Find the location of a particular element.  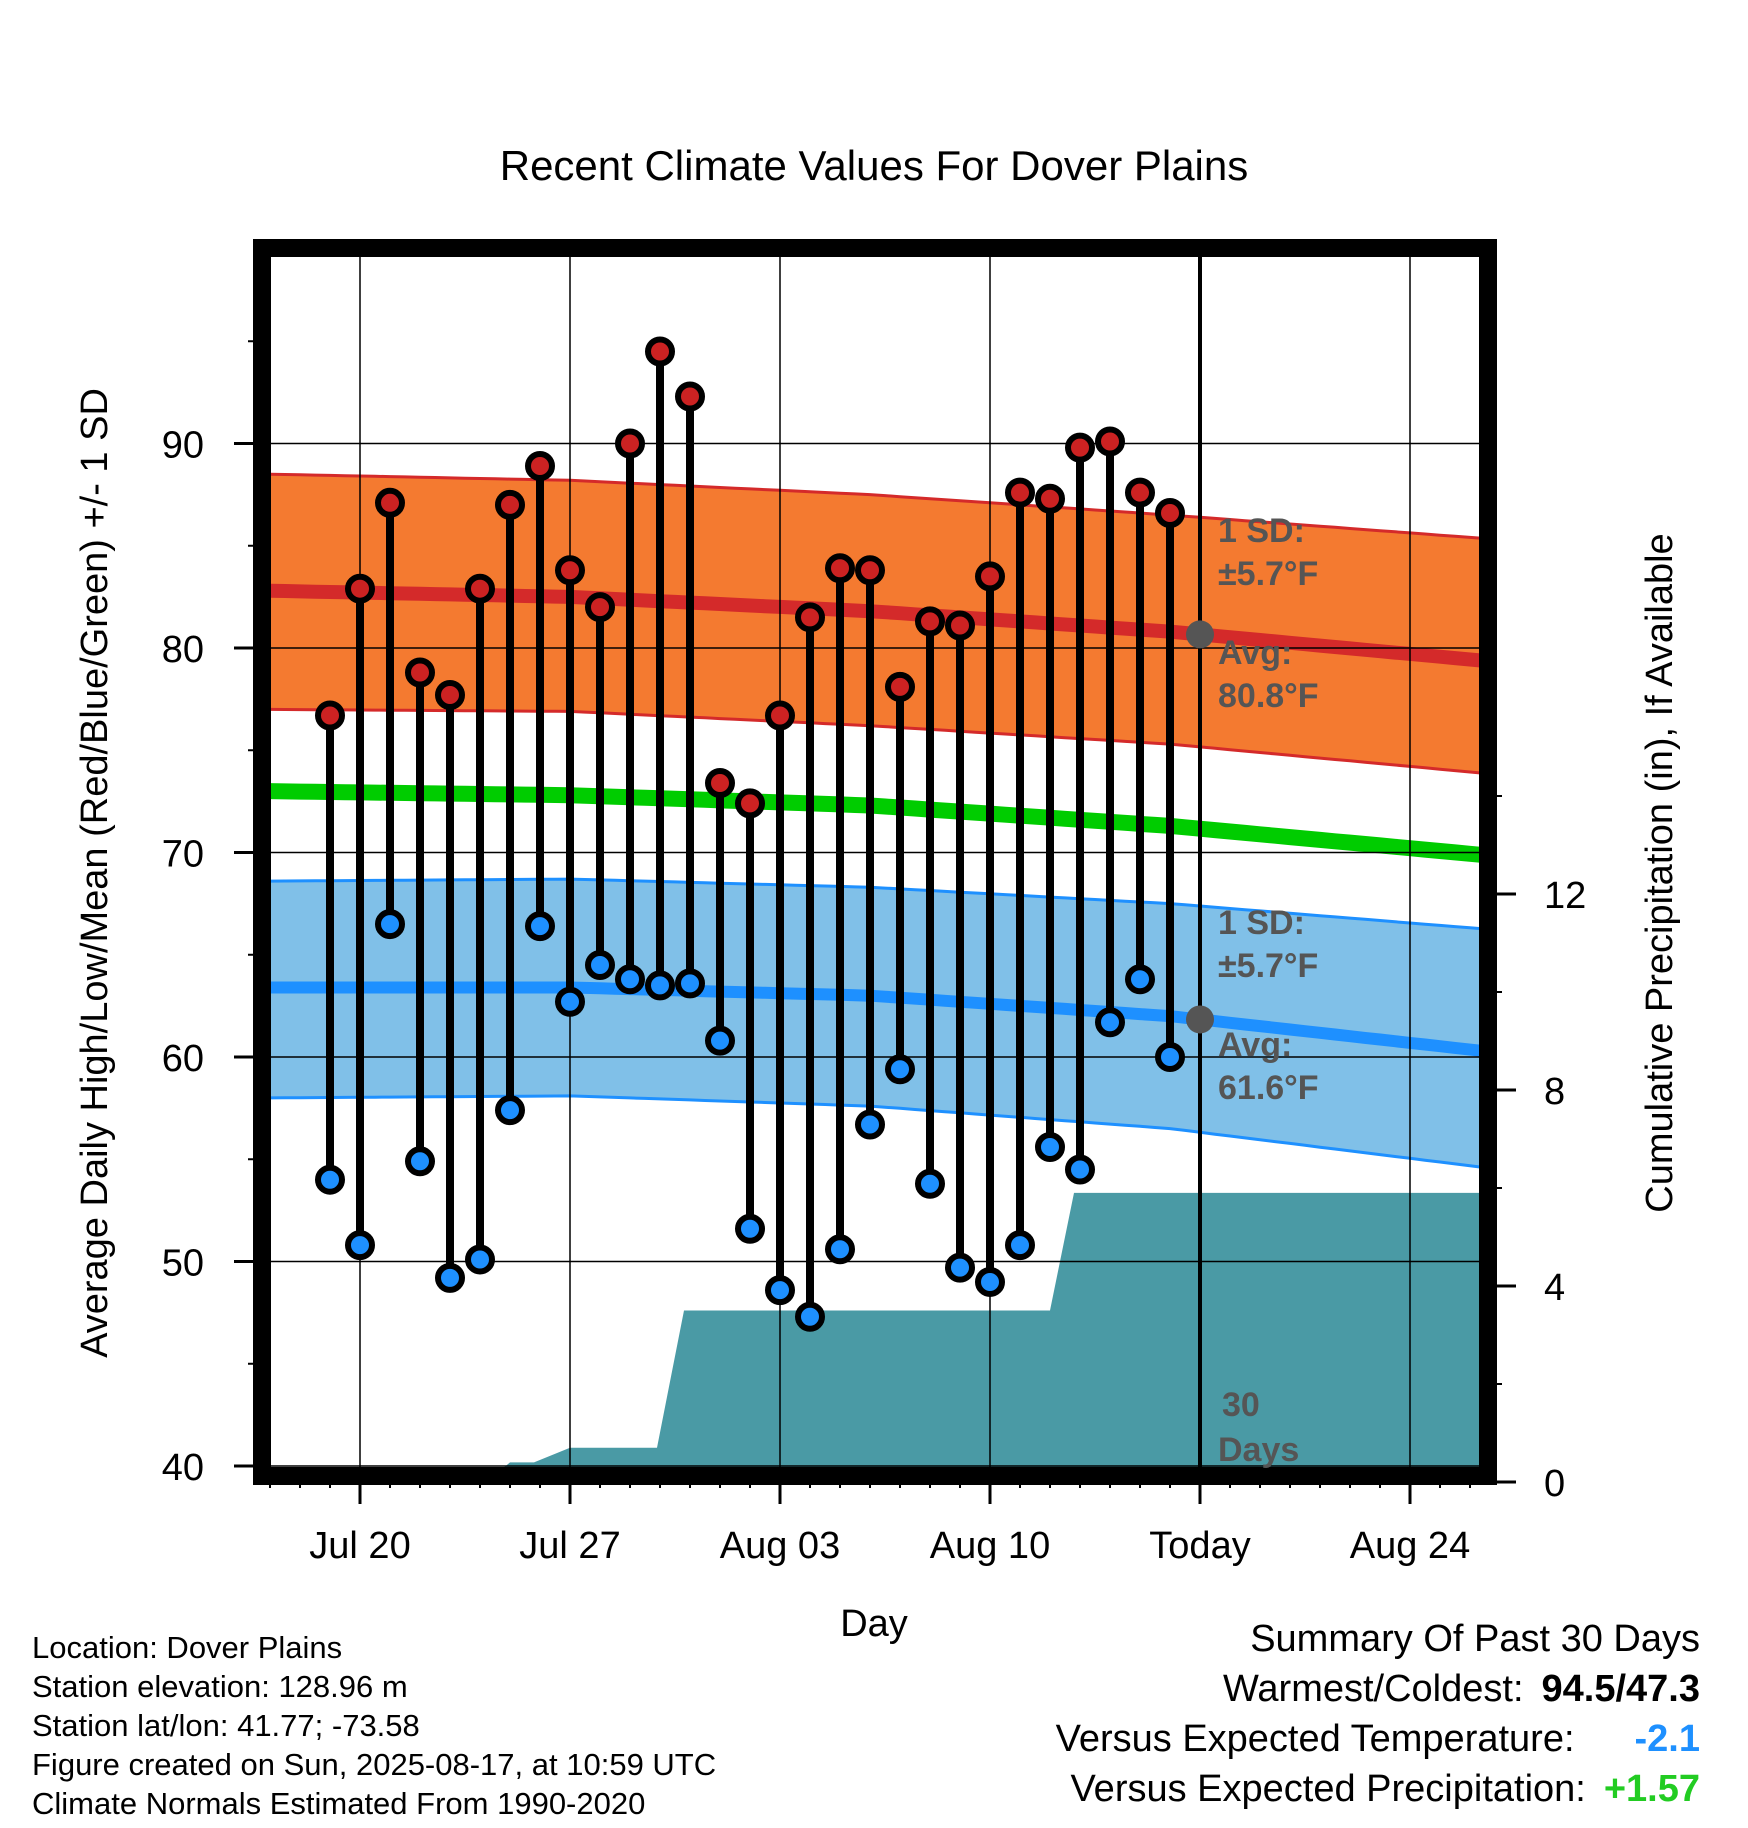

precip-anomaly-value: +1.57 is located at coordinates (1651, 1789).